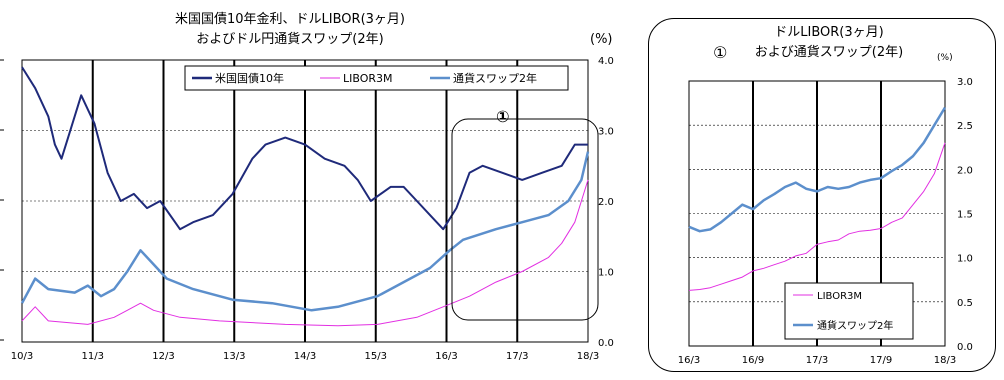 This screenshot has width=1004, height=380. I want to click on main-chart-unit: (%), so click(601, 39).